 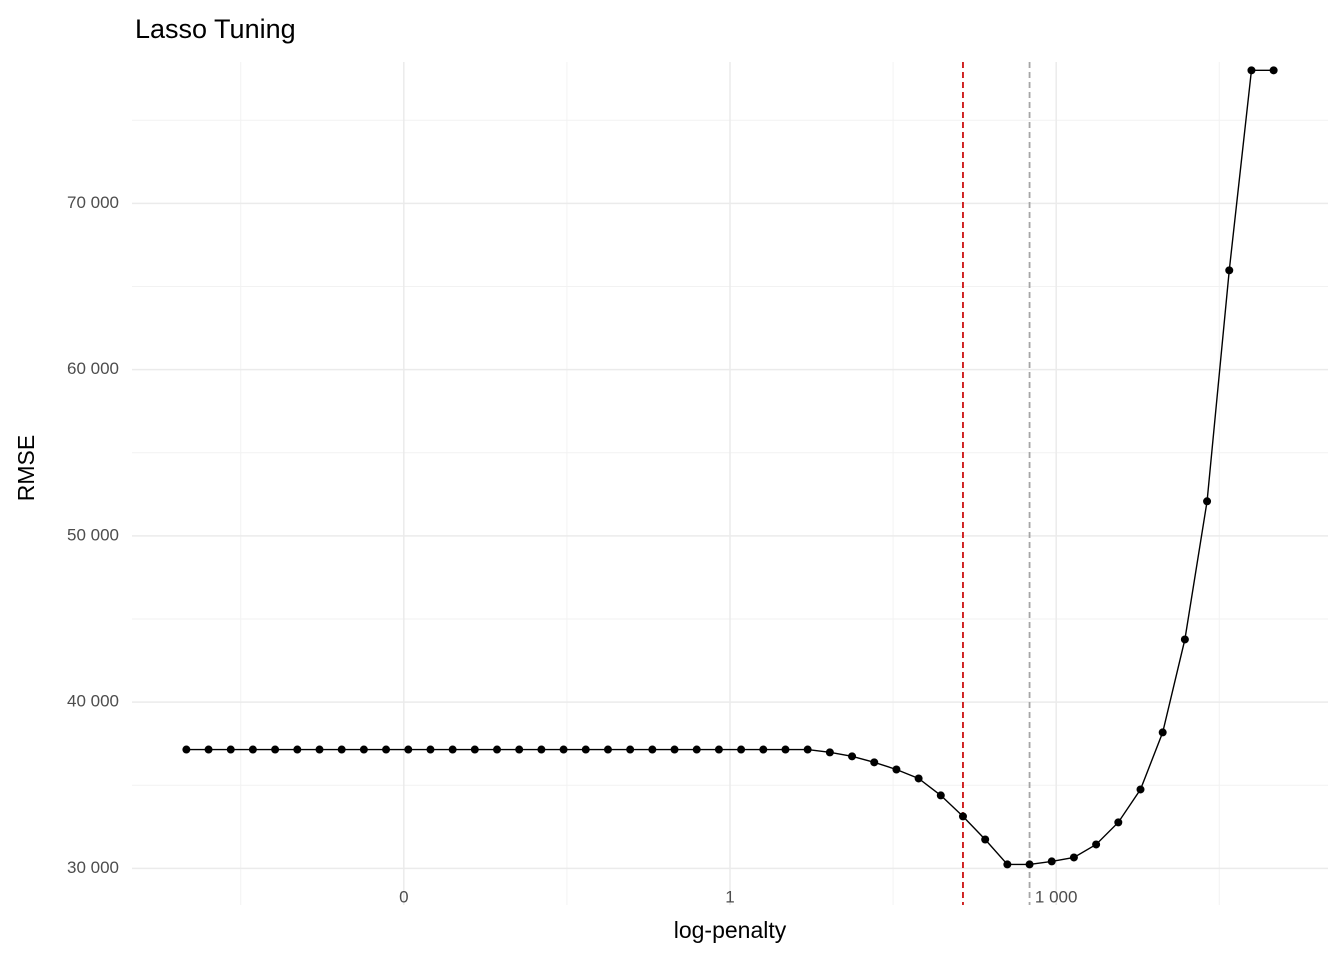 I want to click on x-axis-title: log-penalty, so click(x=730, y=930).